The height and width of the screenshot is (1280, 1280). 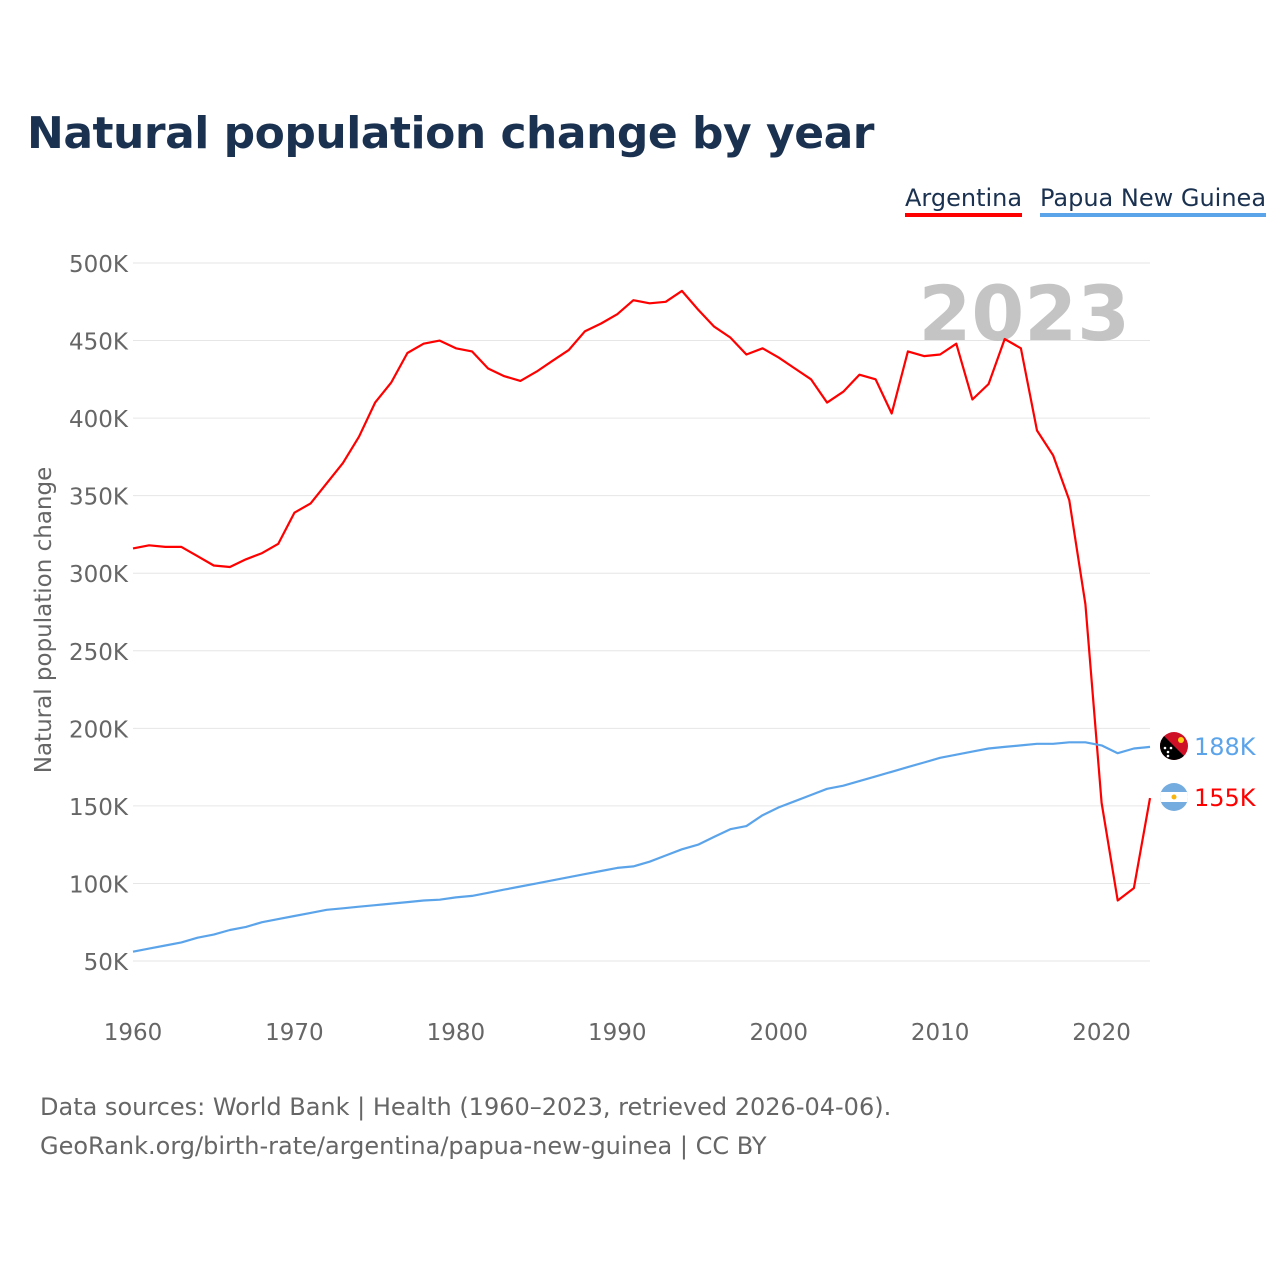 I want to click on argentina-flag-icon, so click(x=1174, y=797).